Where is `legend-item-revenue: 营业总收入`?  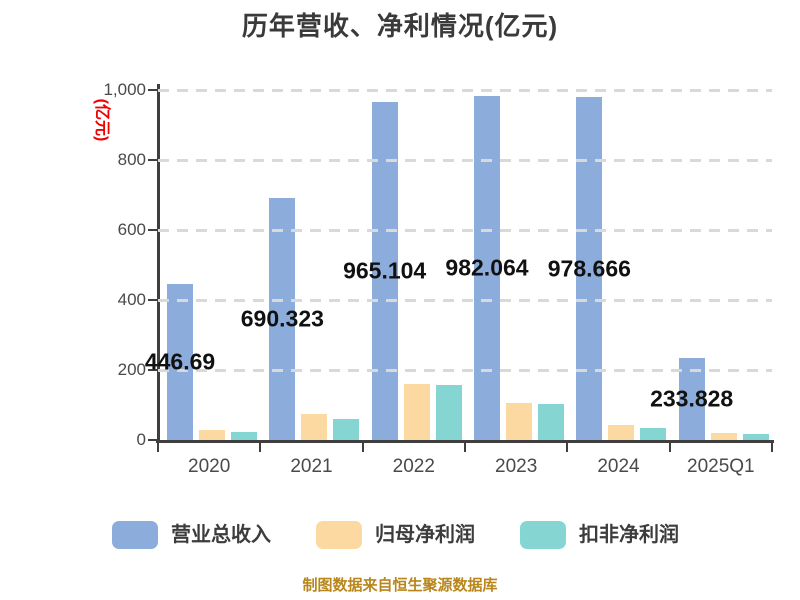
legend-item-revenue: 营业总收入 is located at coordinates (191, 535).